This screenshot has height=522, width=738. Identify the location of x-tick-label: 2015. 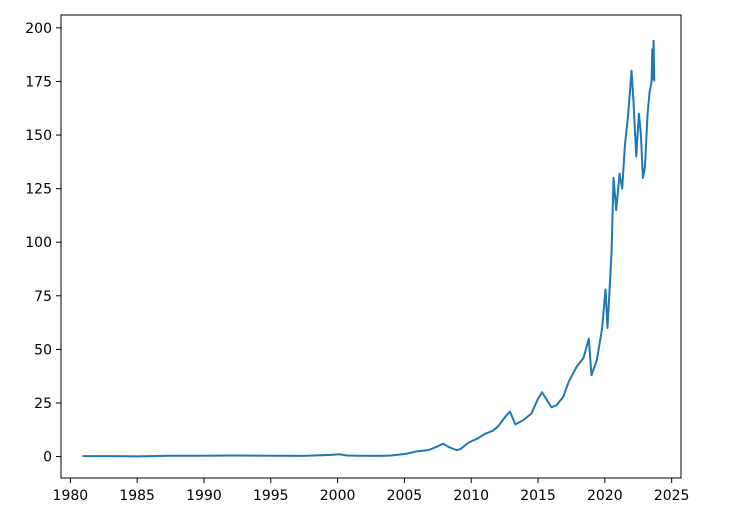
(538, 496).